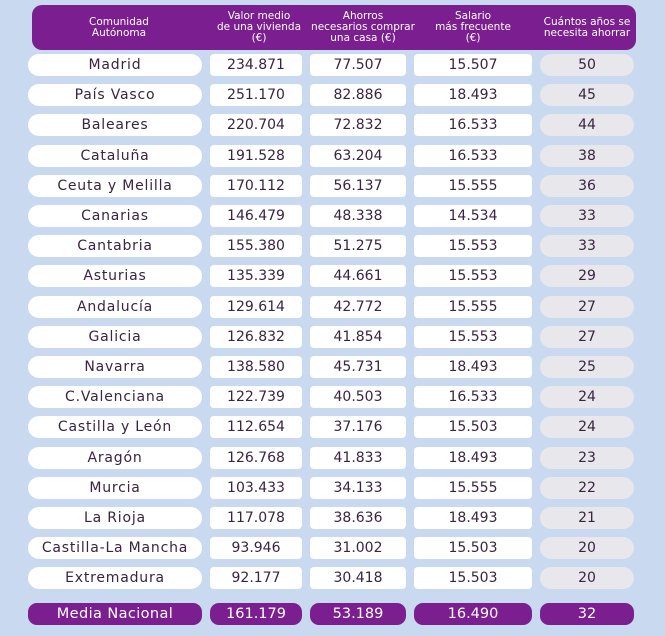 This screenshot has height=636, width=665. What do you see at coordinates (115, 427) in the screenshot?
I see `cell-region: Castilla y León` at bounding box center [115, 427].